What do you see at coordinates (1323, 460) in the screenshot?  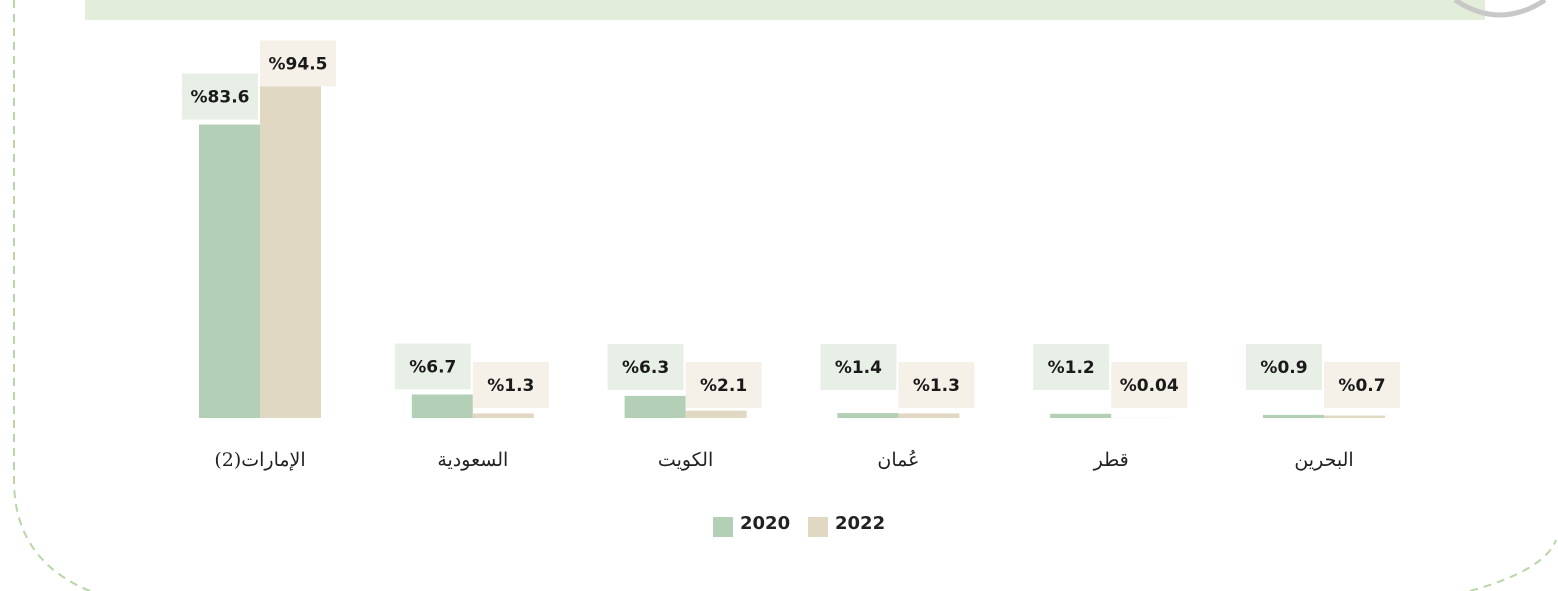 I see `x-tick-label: البحرين` at bounding box center [1323, 460].